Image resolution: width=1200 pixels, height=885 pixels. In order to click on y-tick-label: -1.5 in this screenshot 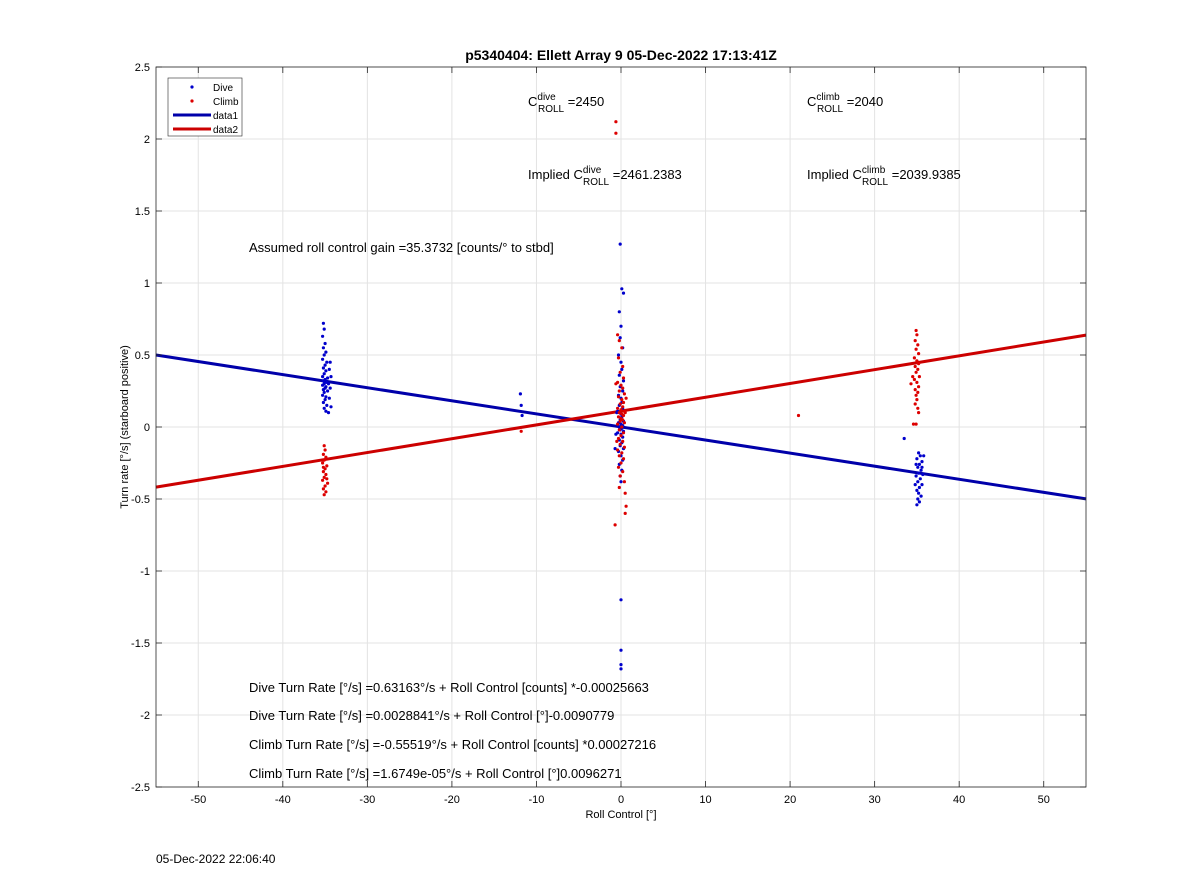, I will do `click(140, 644)`.